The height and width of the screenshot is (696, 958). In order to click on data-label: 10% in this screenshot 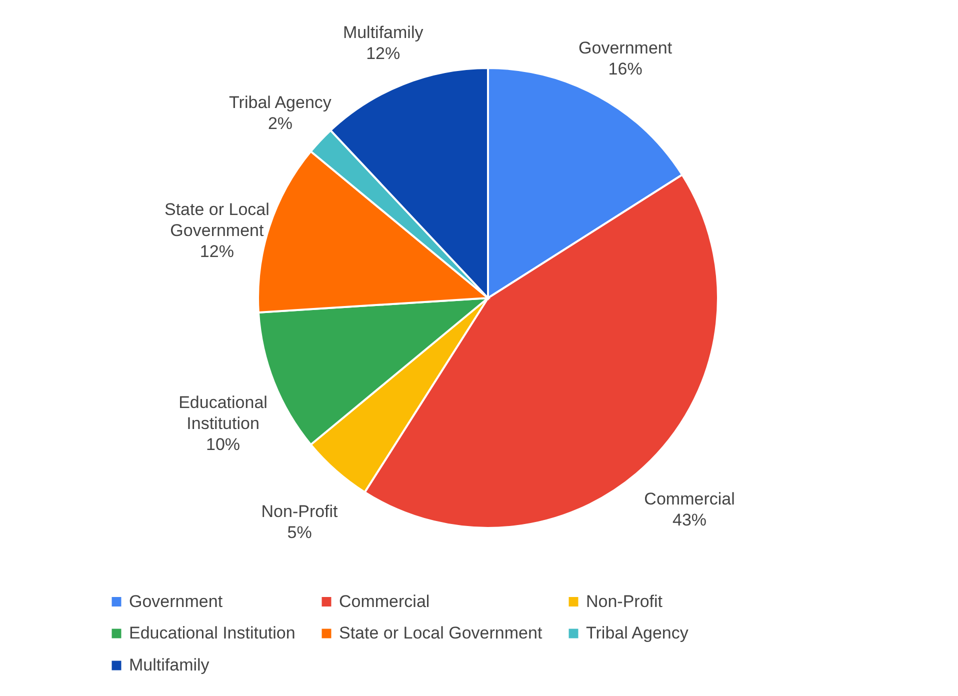, I will do `click(223, 444)`.